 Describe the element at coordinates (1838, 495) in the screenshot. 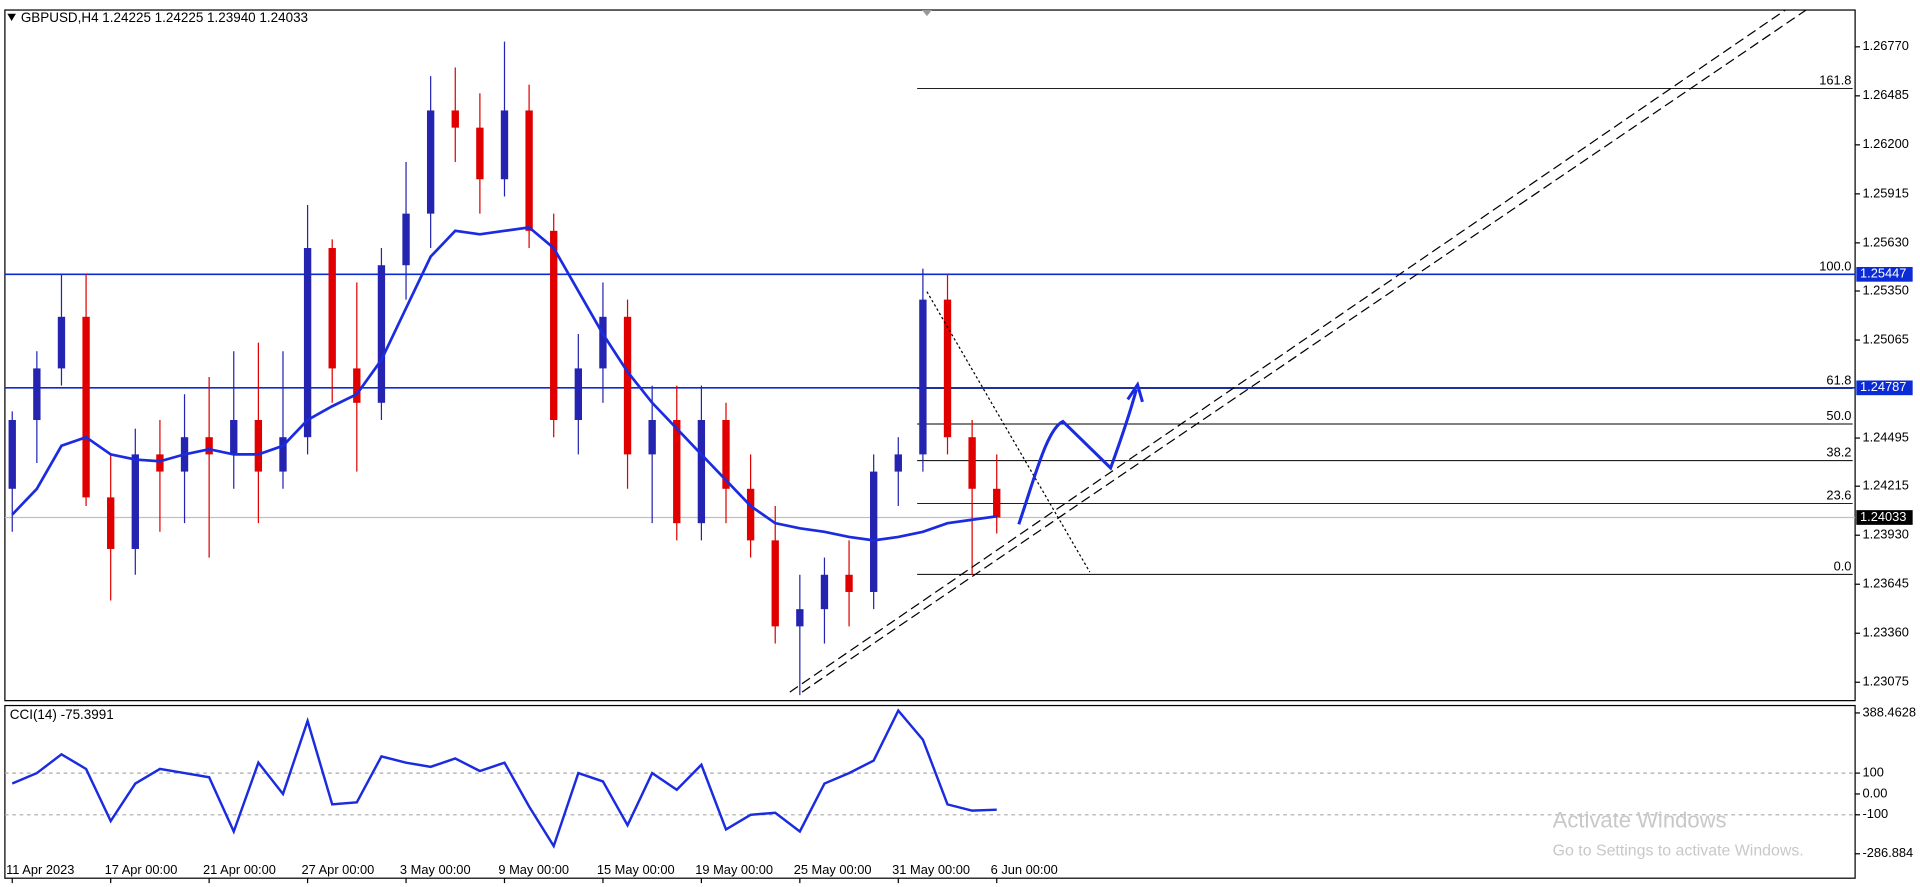

I see `fib-label: 23.6` at that location.